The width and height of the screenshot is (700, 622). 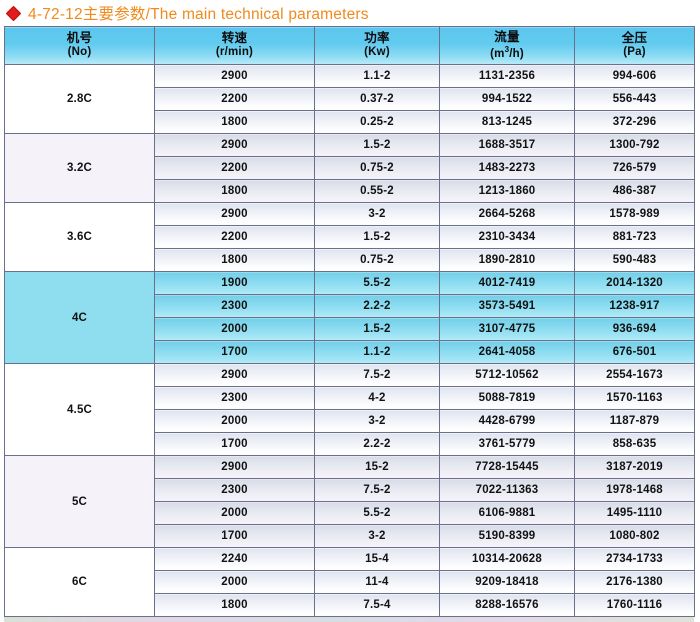 I want to click on table-row: 2000 11-4 9209-18418 2176-1380, so click(x=350, y=582).